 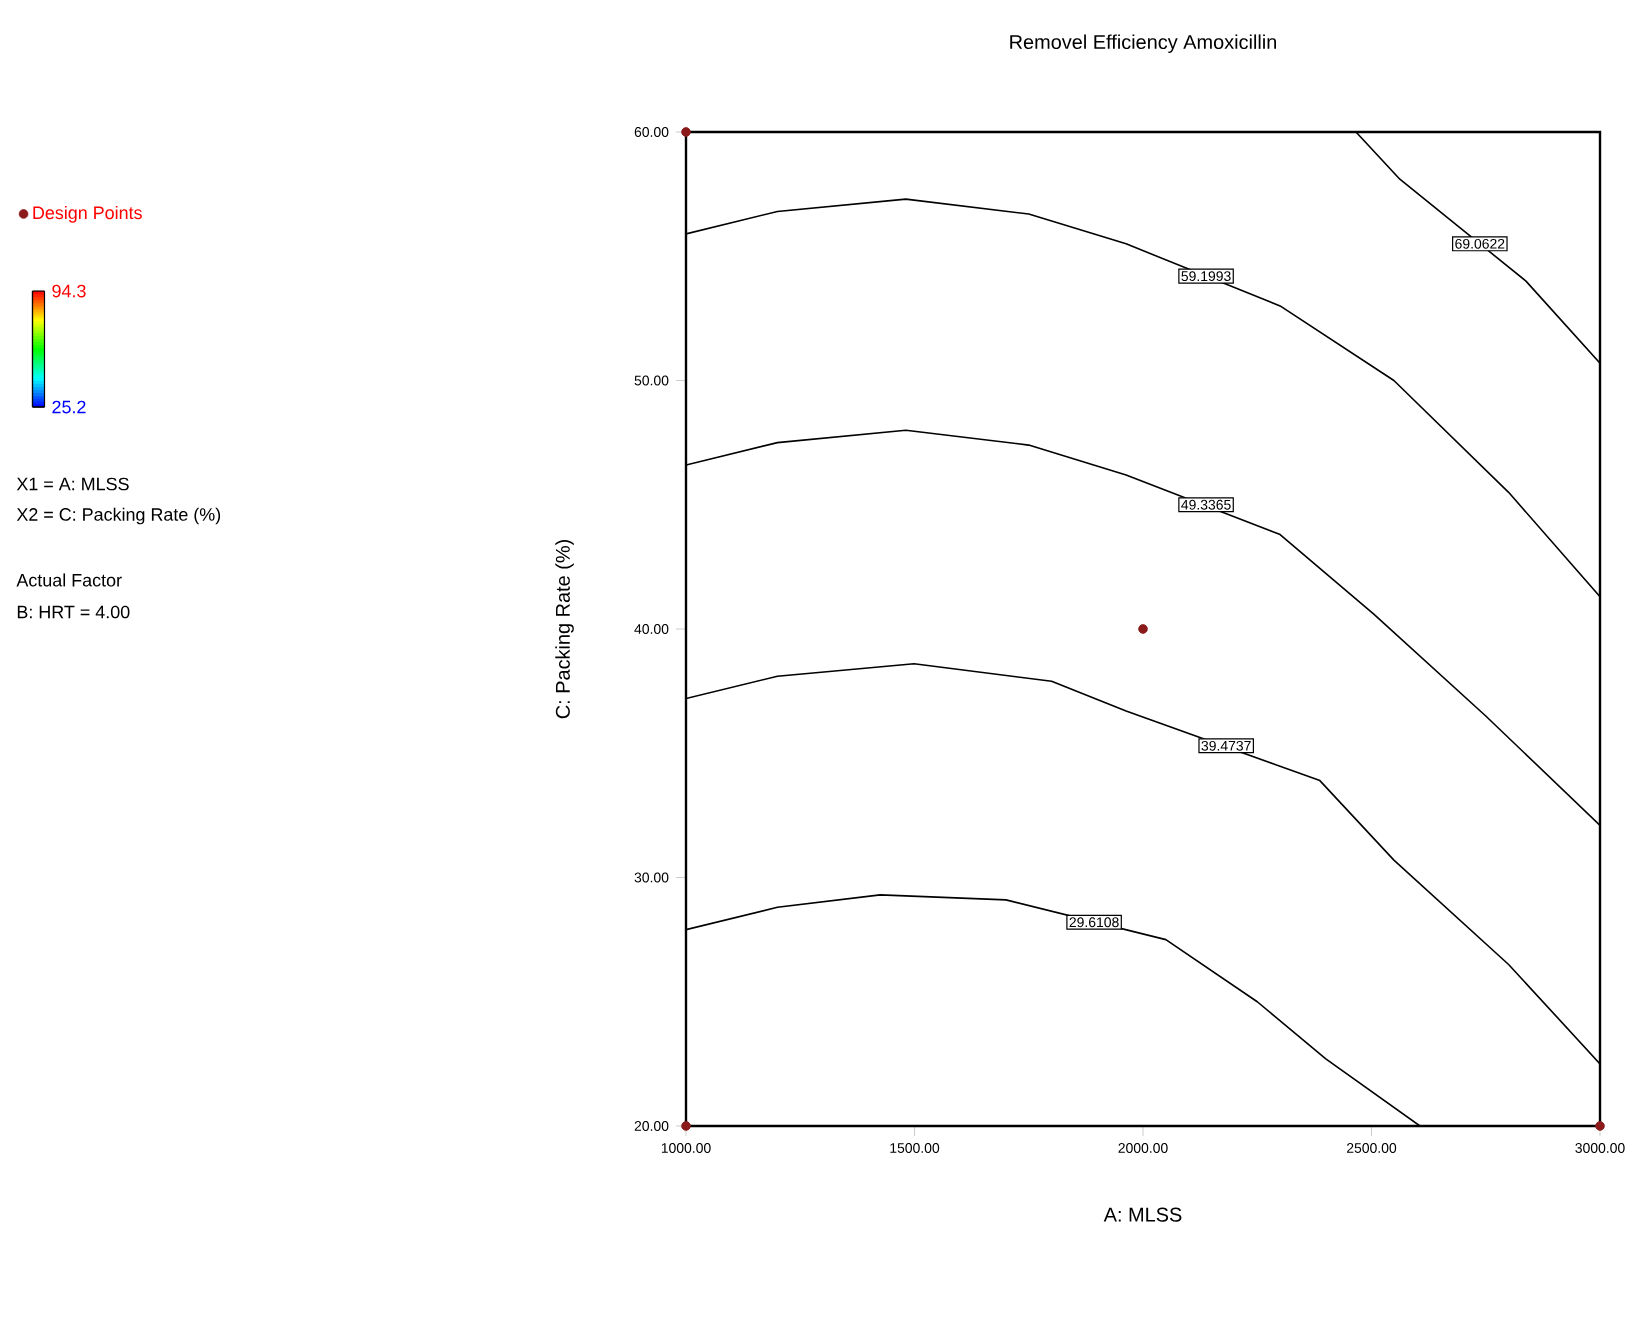 What do you see at coordinates (1142, 1214) in the screenshot?
I see `x-axis-title: A: MLSS` at bounding box center [1142, 1214].